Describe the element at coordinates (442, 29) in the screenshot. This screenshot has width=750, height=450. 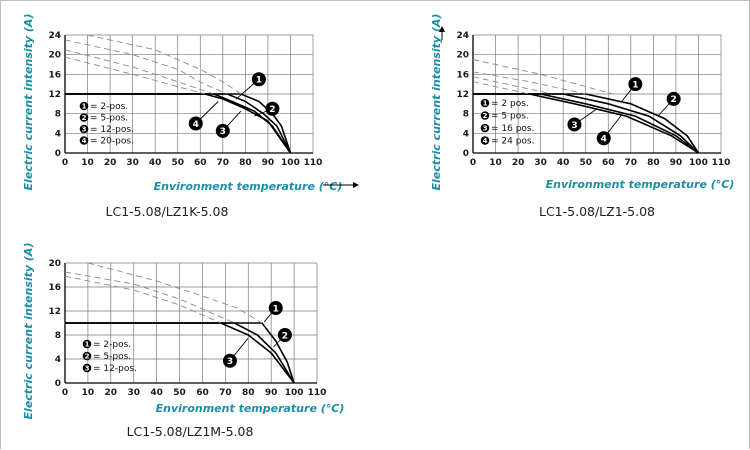
I see `y-axis-arrowhead` at that location.